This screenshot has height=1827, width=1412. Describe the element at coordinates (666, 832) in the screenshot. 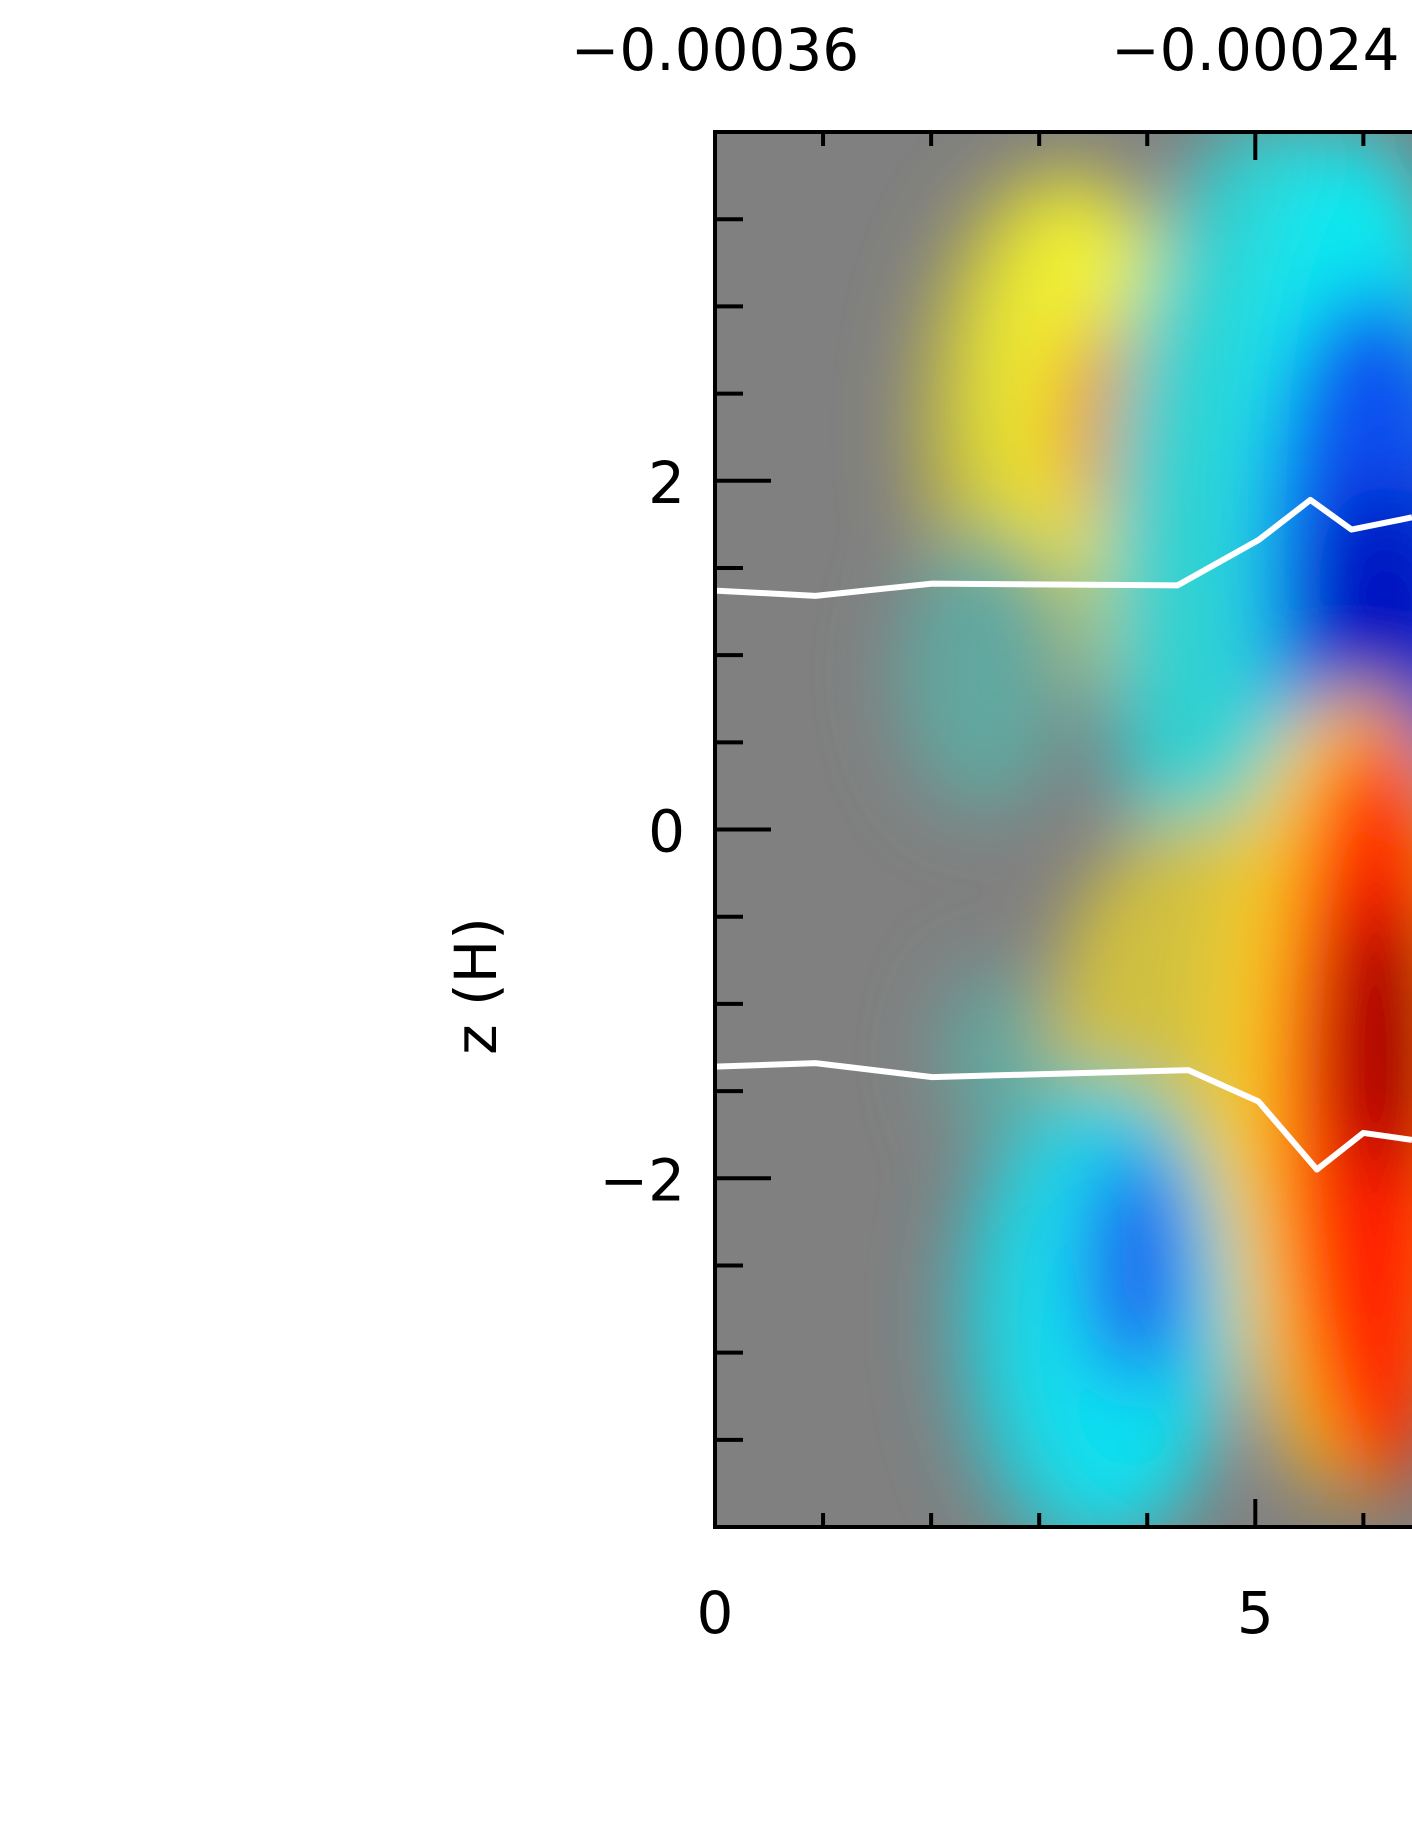

I see `y-tick-label: 0` at that location.